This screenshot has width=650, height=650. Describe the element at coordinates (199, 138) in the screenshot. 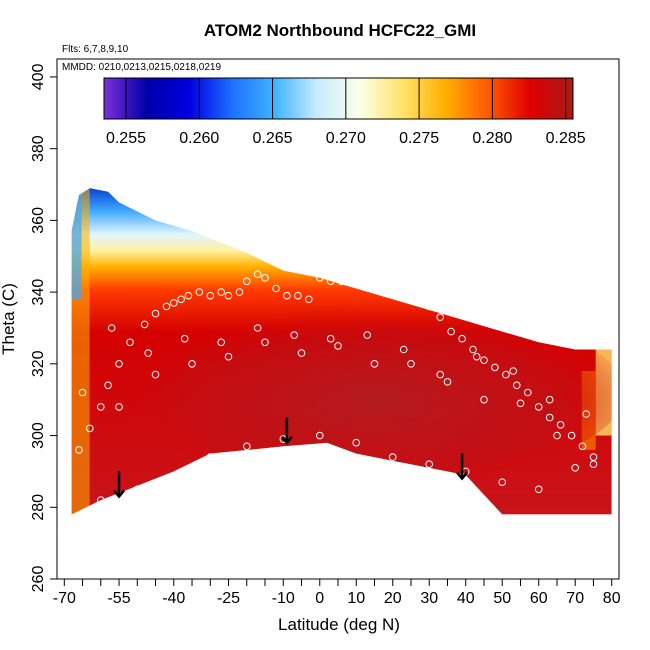

I see `colorbar-tick-label: 0.260` at that location.